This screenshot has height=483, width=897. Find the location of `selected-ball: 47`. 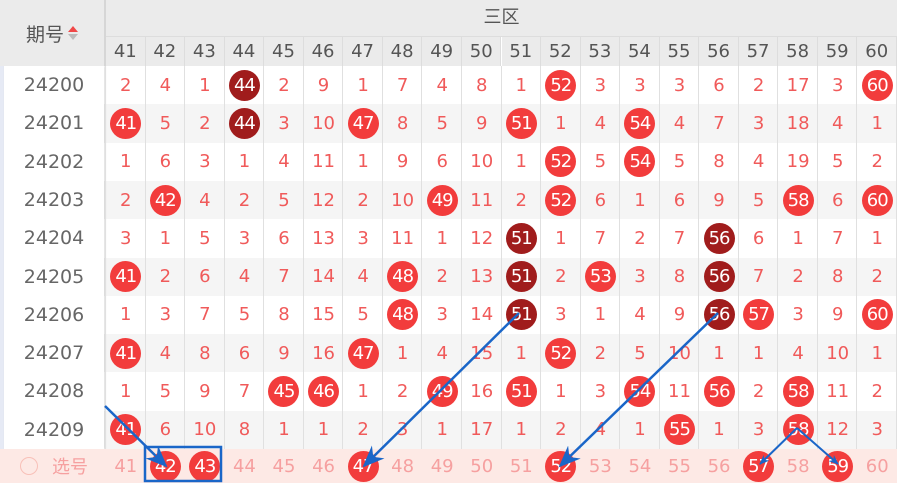

selected-ball: 47 is located at coordinates (363, 466).